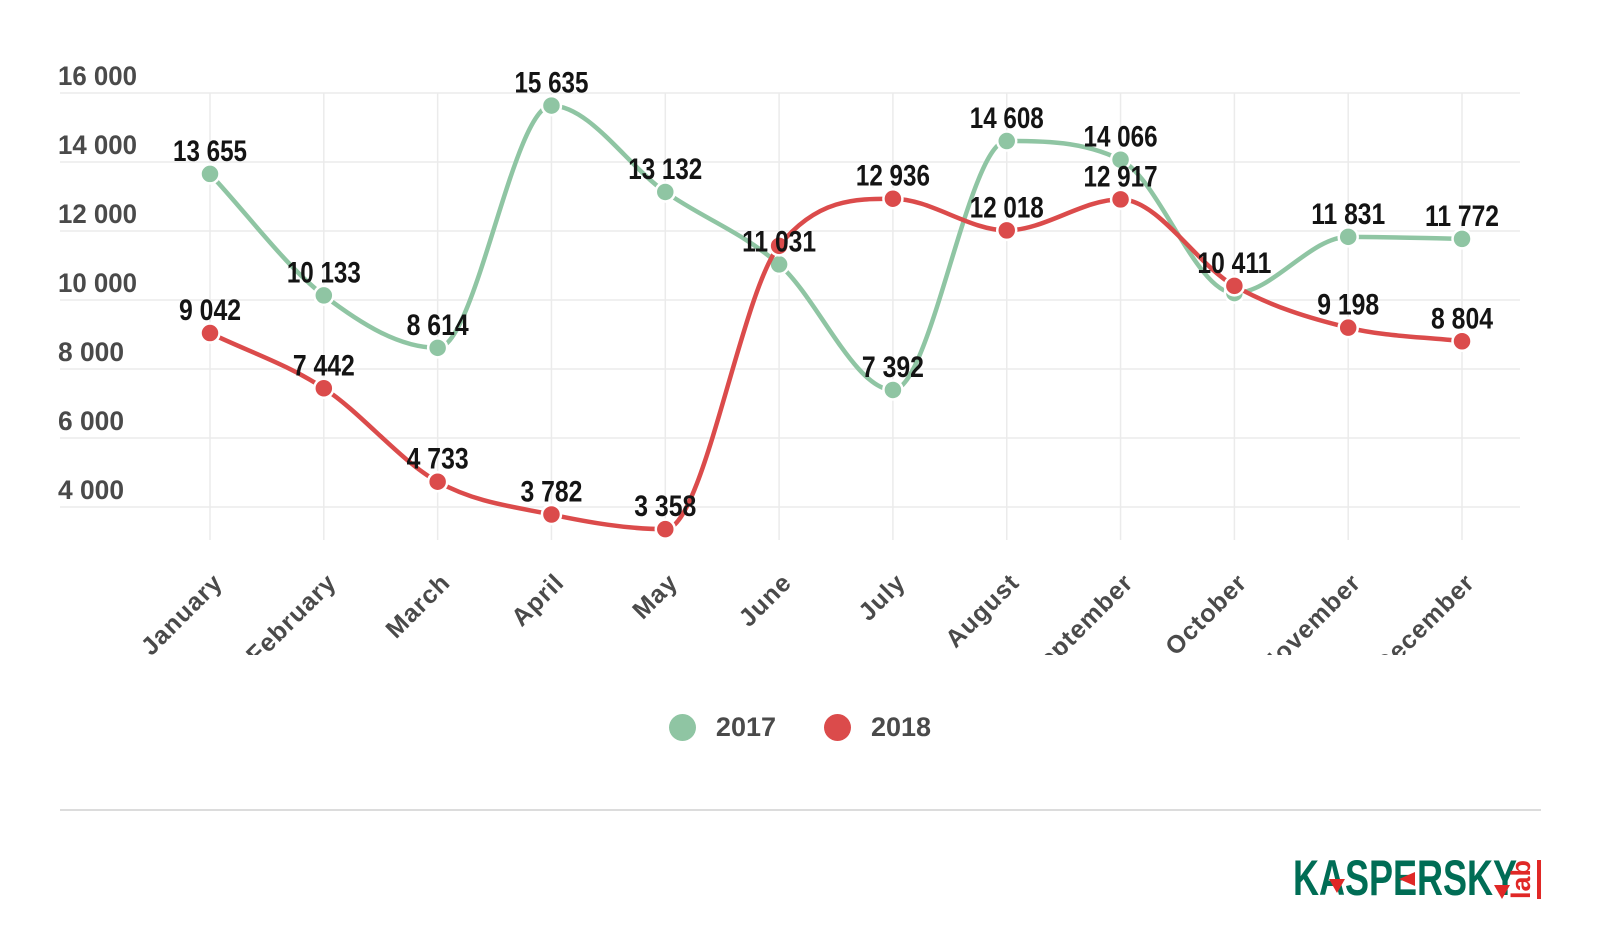 Image resolution: width=1600 pixels, height=944 pixels. Describe the element at coordinates (1121, 137) in the screenshot. I see `data-point-label-2017: 14 066` at that location.